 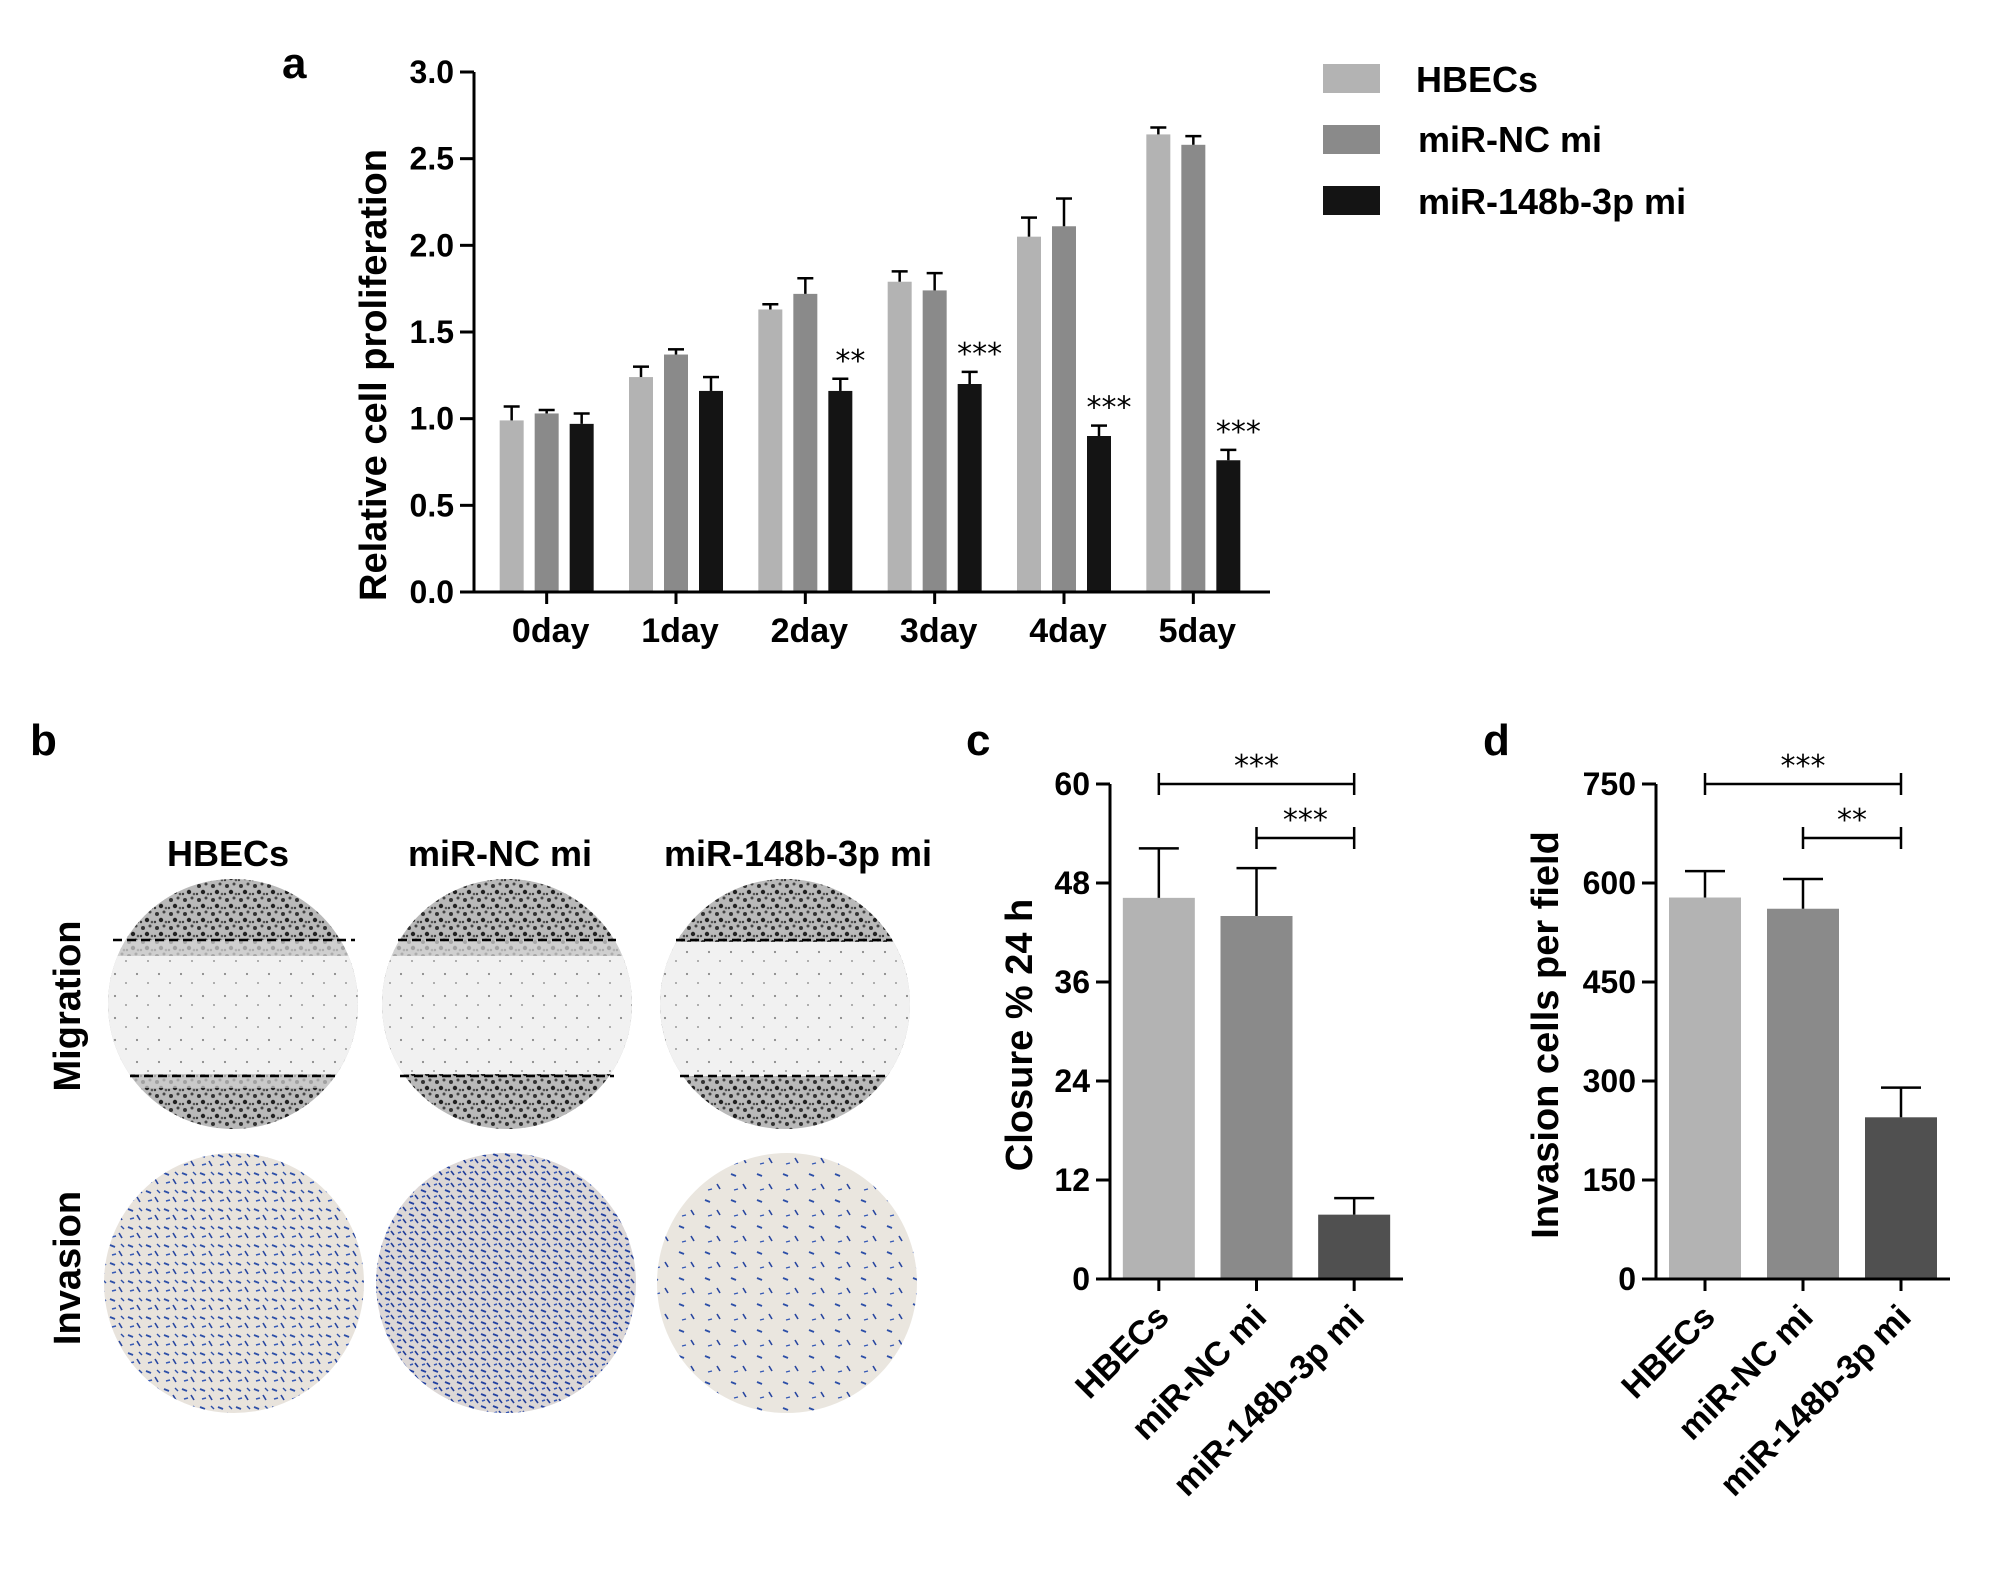 What do you see at coordinates (68, 1268) in the screenshot?
I see `panel-b-row-invasion: Invasion` at bounding box center [68, 1268].